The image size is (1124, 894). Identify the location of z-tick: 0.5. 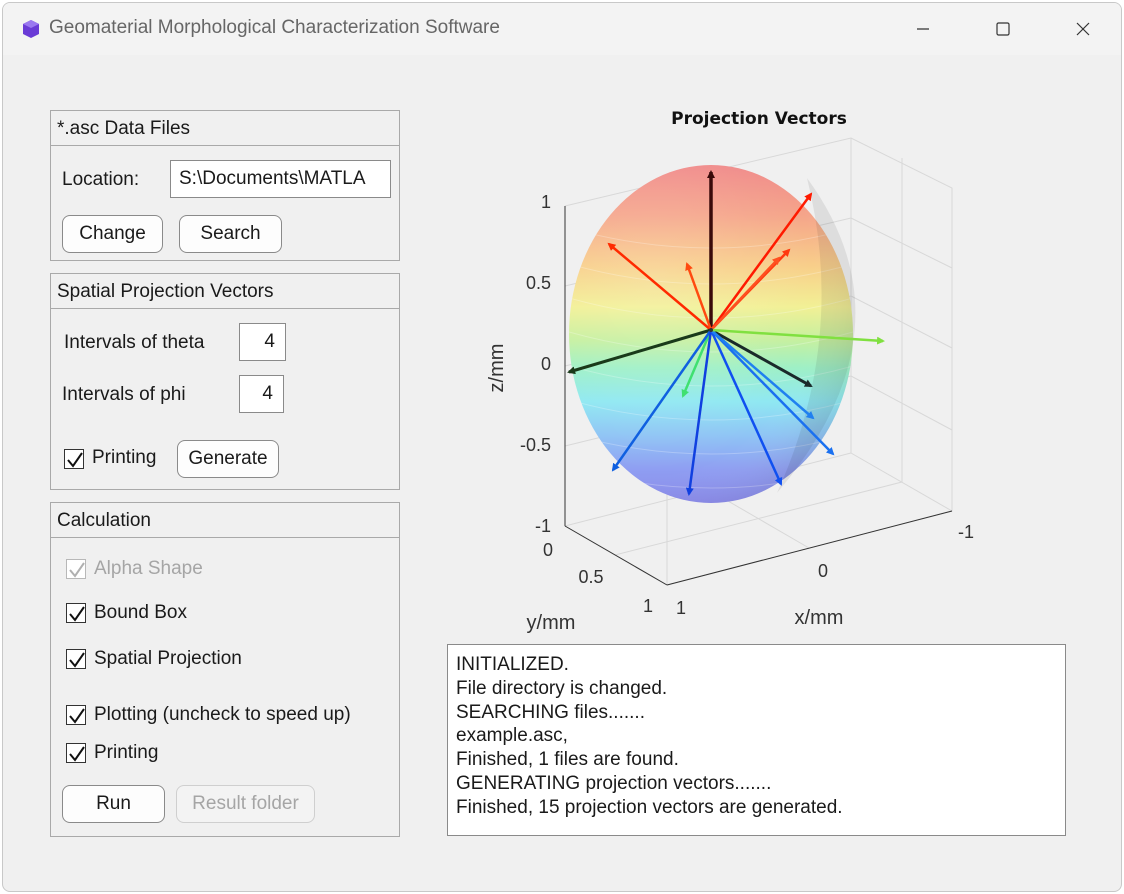
(538, 283).